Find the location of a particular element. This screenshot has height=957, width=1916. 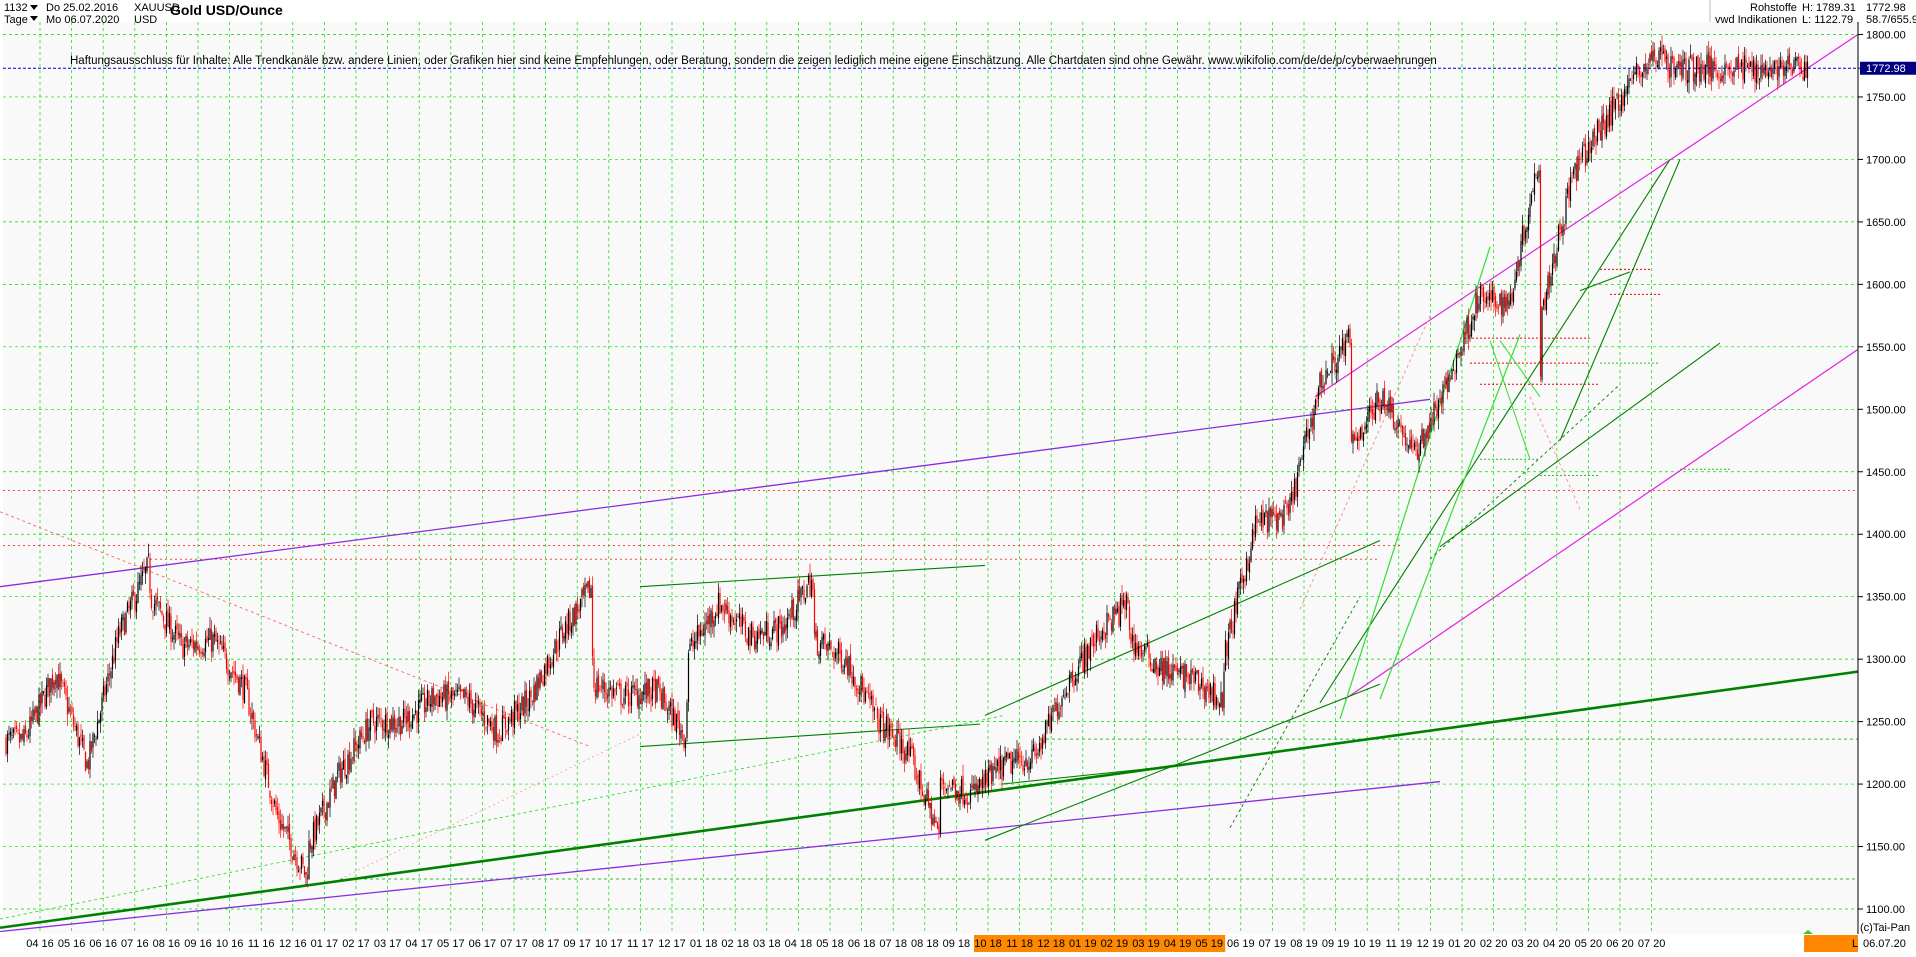

y-tick-label: 1600.00 is located at coordinates (1886, 285).